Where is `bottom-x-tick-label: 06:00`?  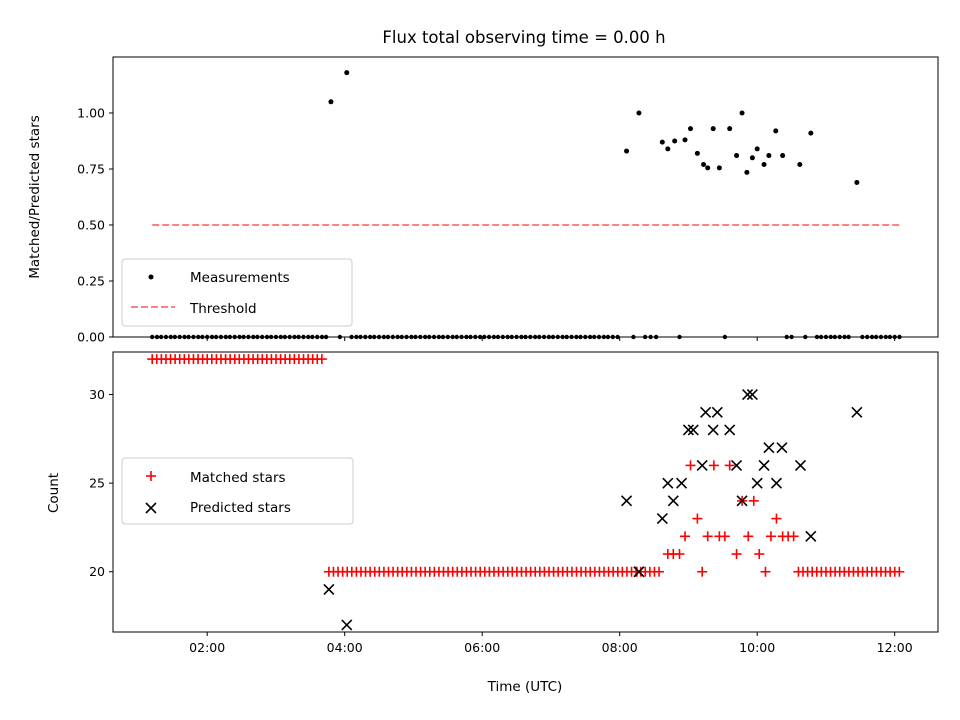
bottom-x-tick-label: 06:00 is located at coordinates (482, 647).